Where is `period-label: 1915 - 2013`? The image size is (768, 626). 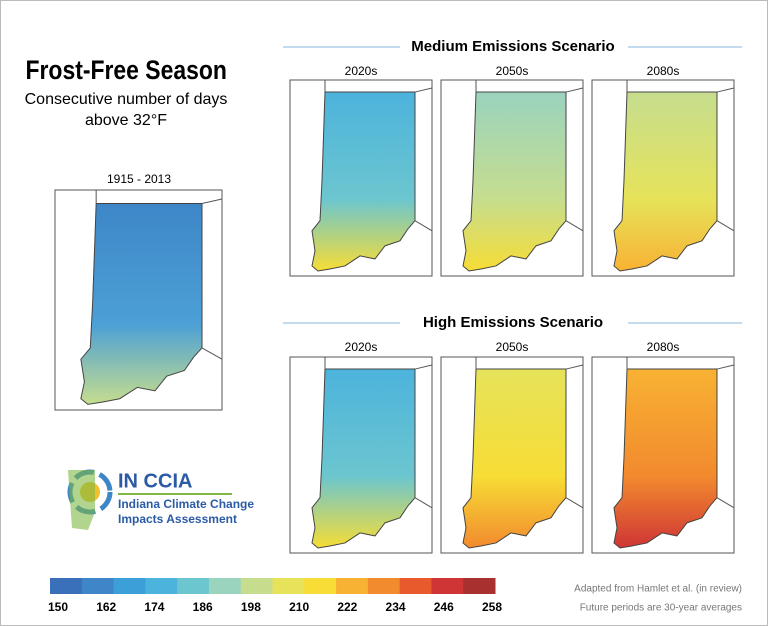
period-label: 1915 - 2013 is located at coordinates (139, 179).